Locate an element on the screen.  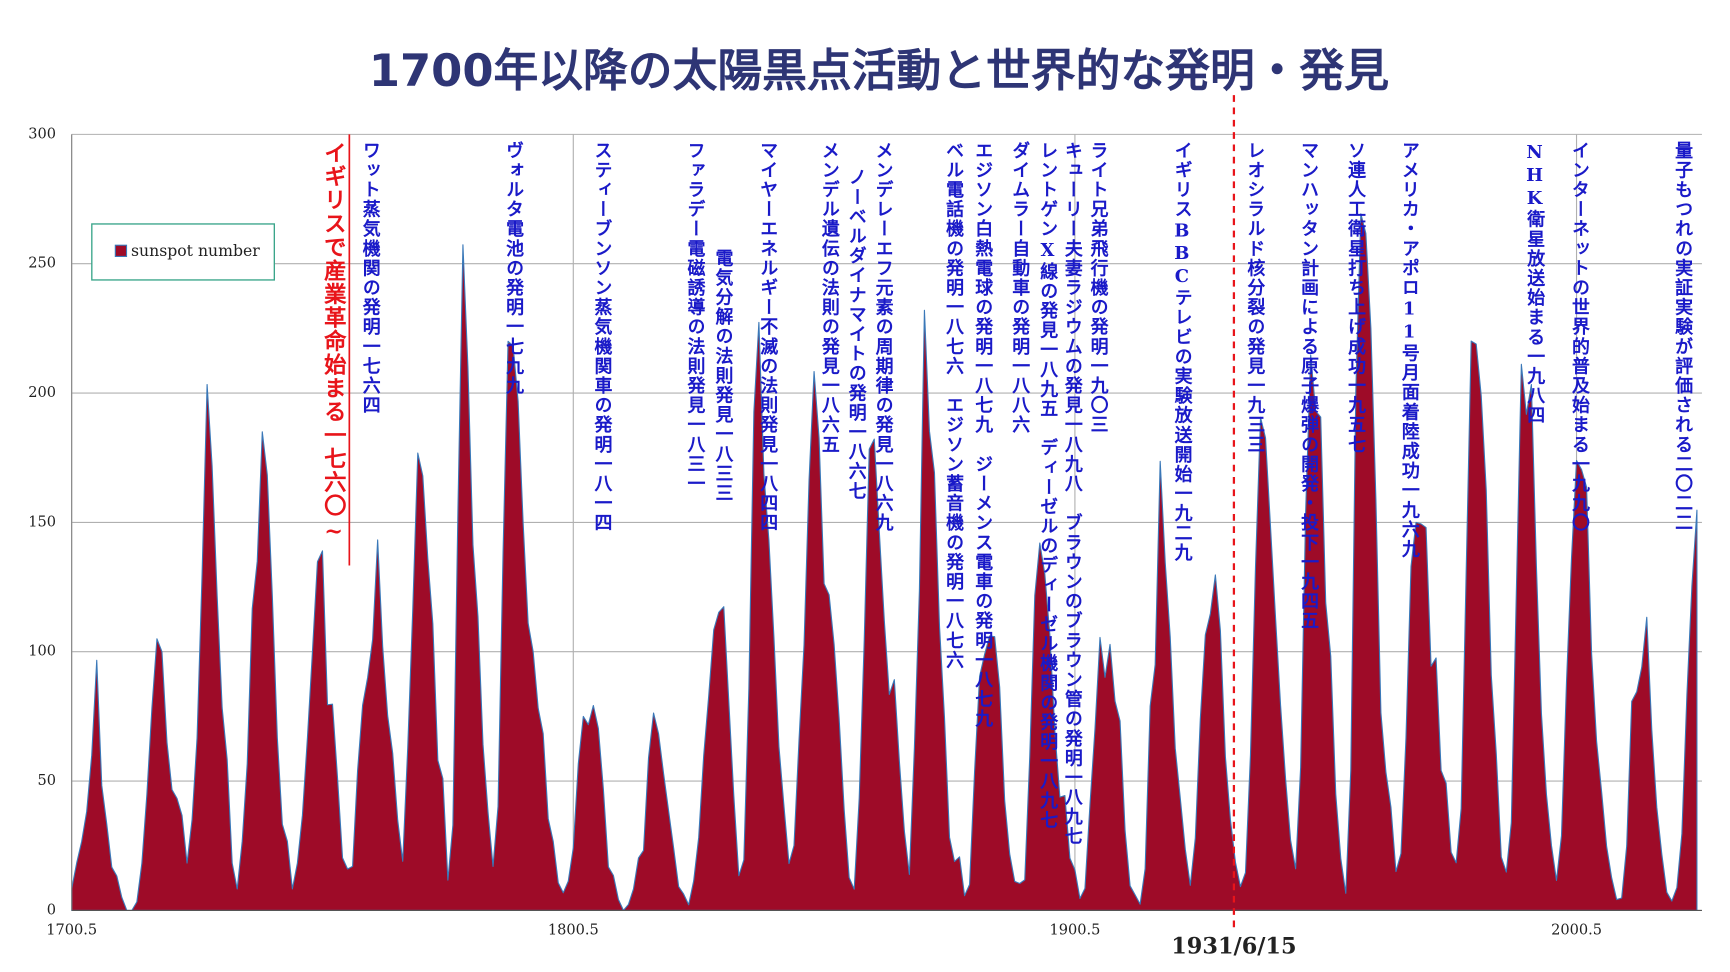
annotation: ソ連人工衛星打ち上げ成功一九五七 is located at coordinates (1355, 298).